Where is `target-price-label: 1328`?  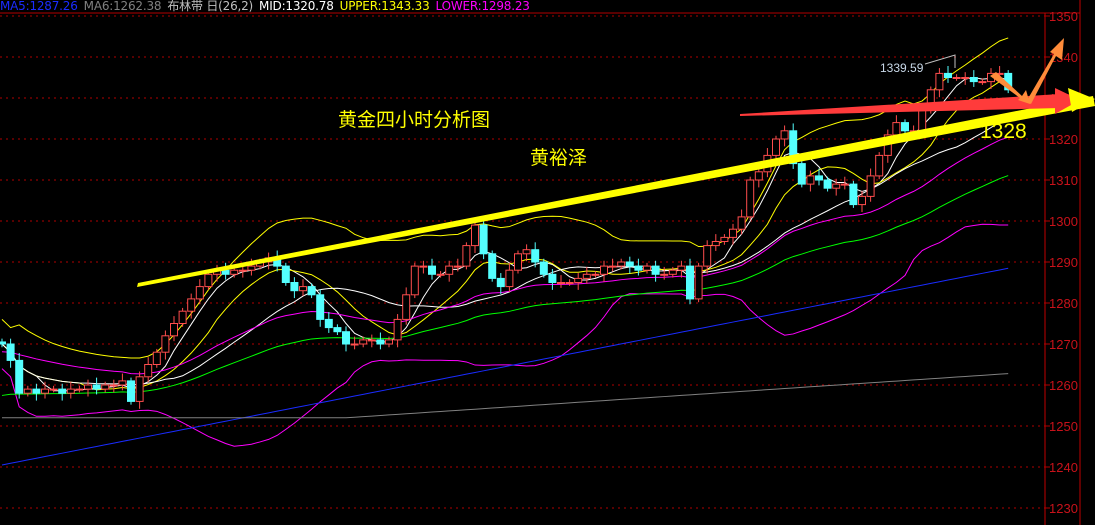 target-price-label: 1328 is located at coordinates (1003, 131).